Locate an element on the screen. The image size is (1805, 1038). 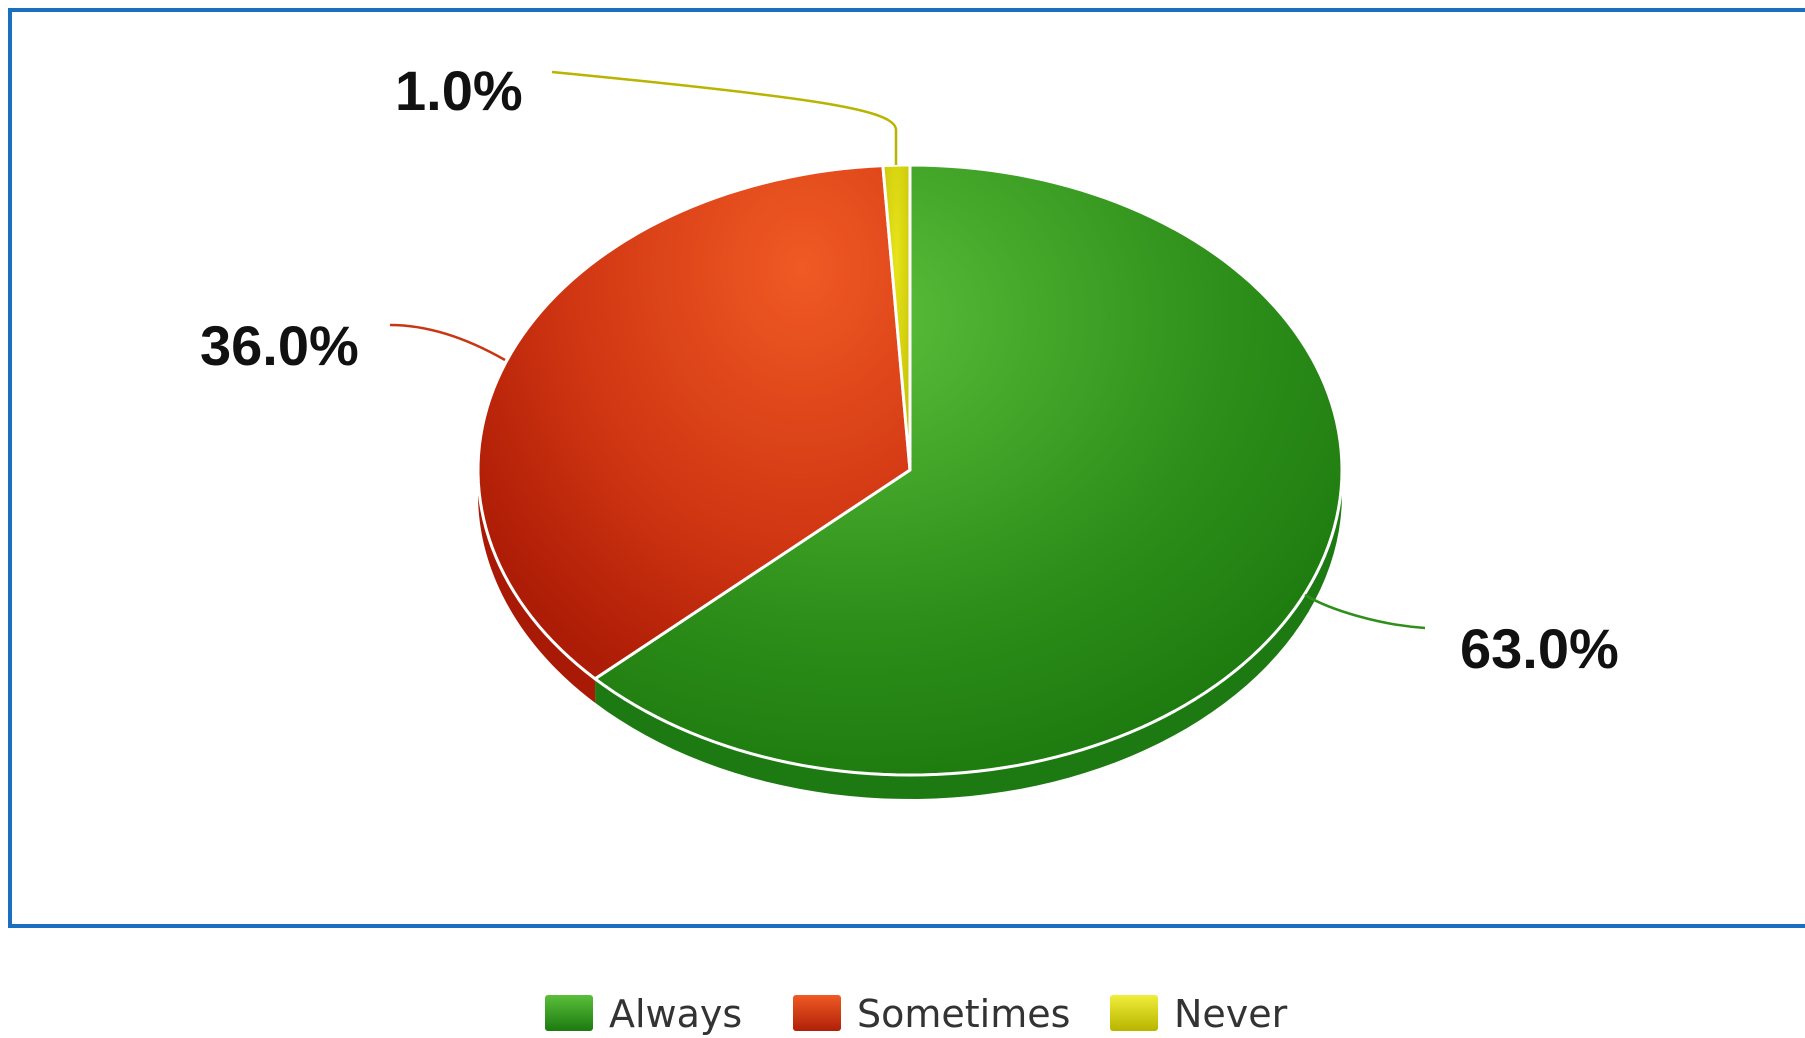
legend-item-never: Never is located at coordinates (1199, 1014).